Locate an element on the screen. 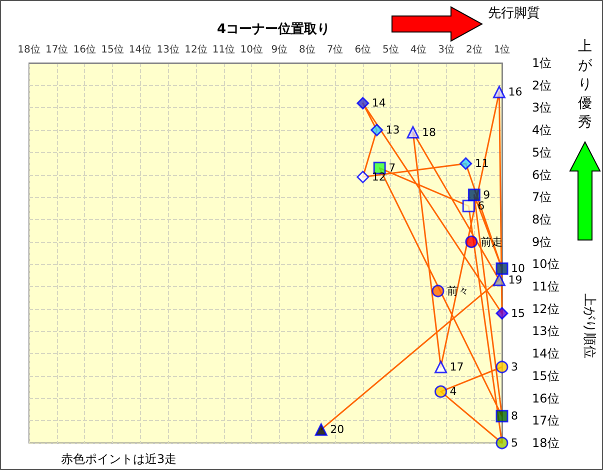 The width and height of the screenshot is (603, 470). annotation: 20 is located at coordinates (337, 429).